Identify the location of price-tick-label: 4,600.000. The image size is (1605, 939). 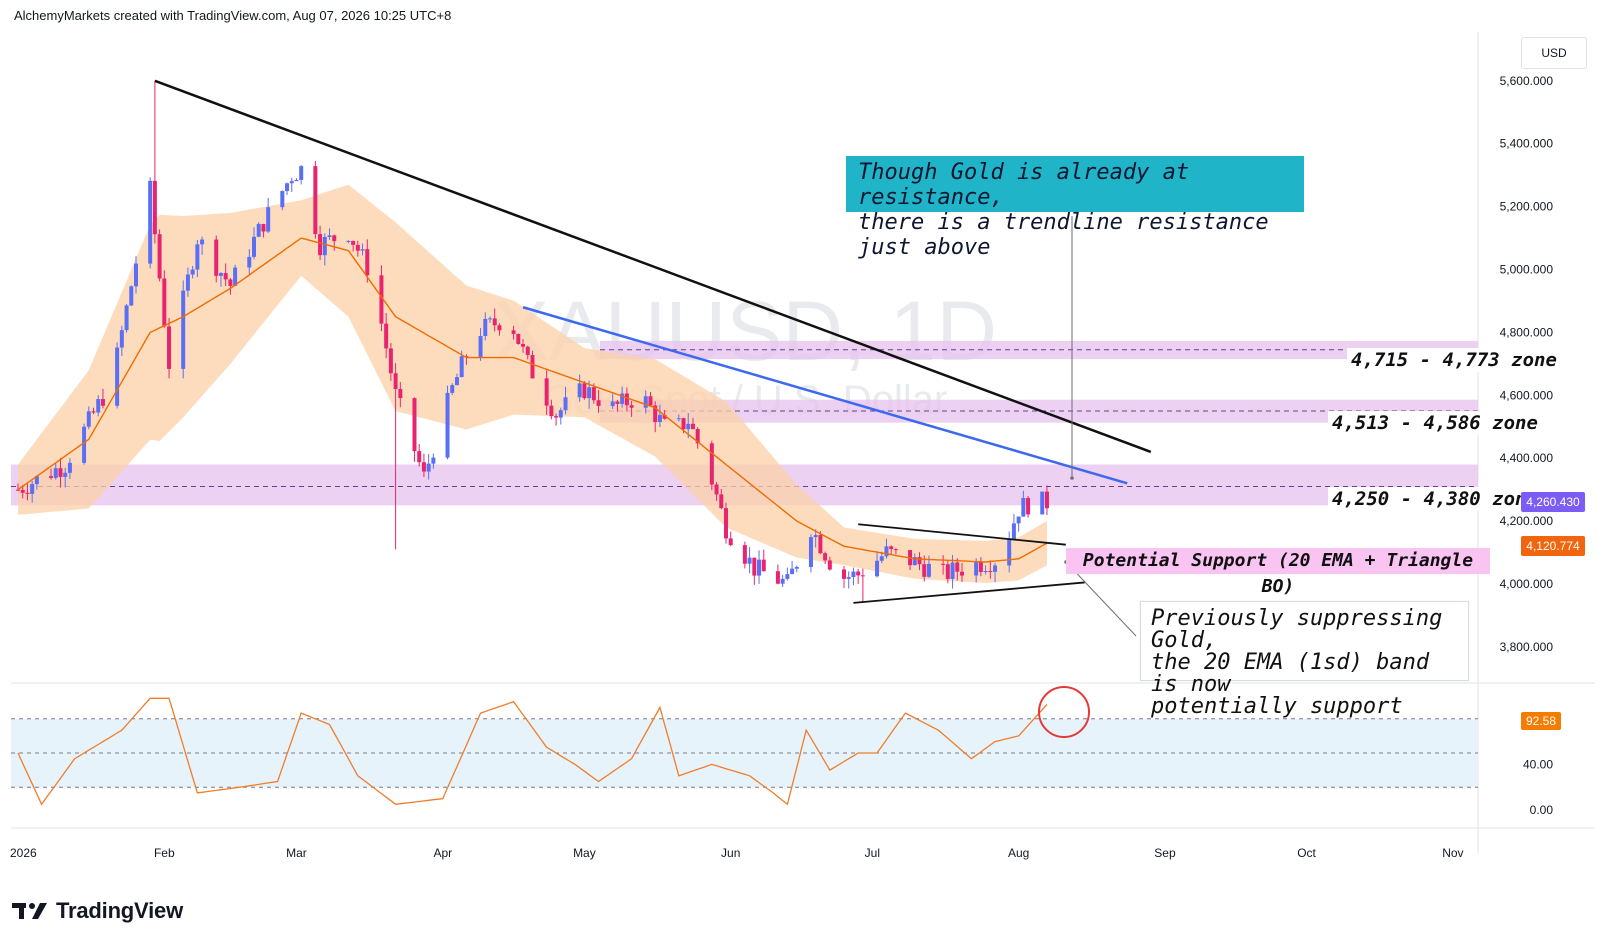
(1527, 395).